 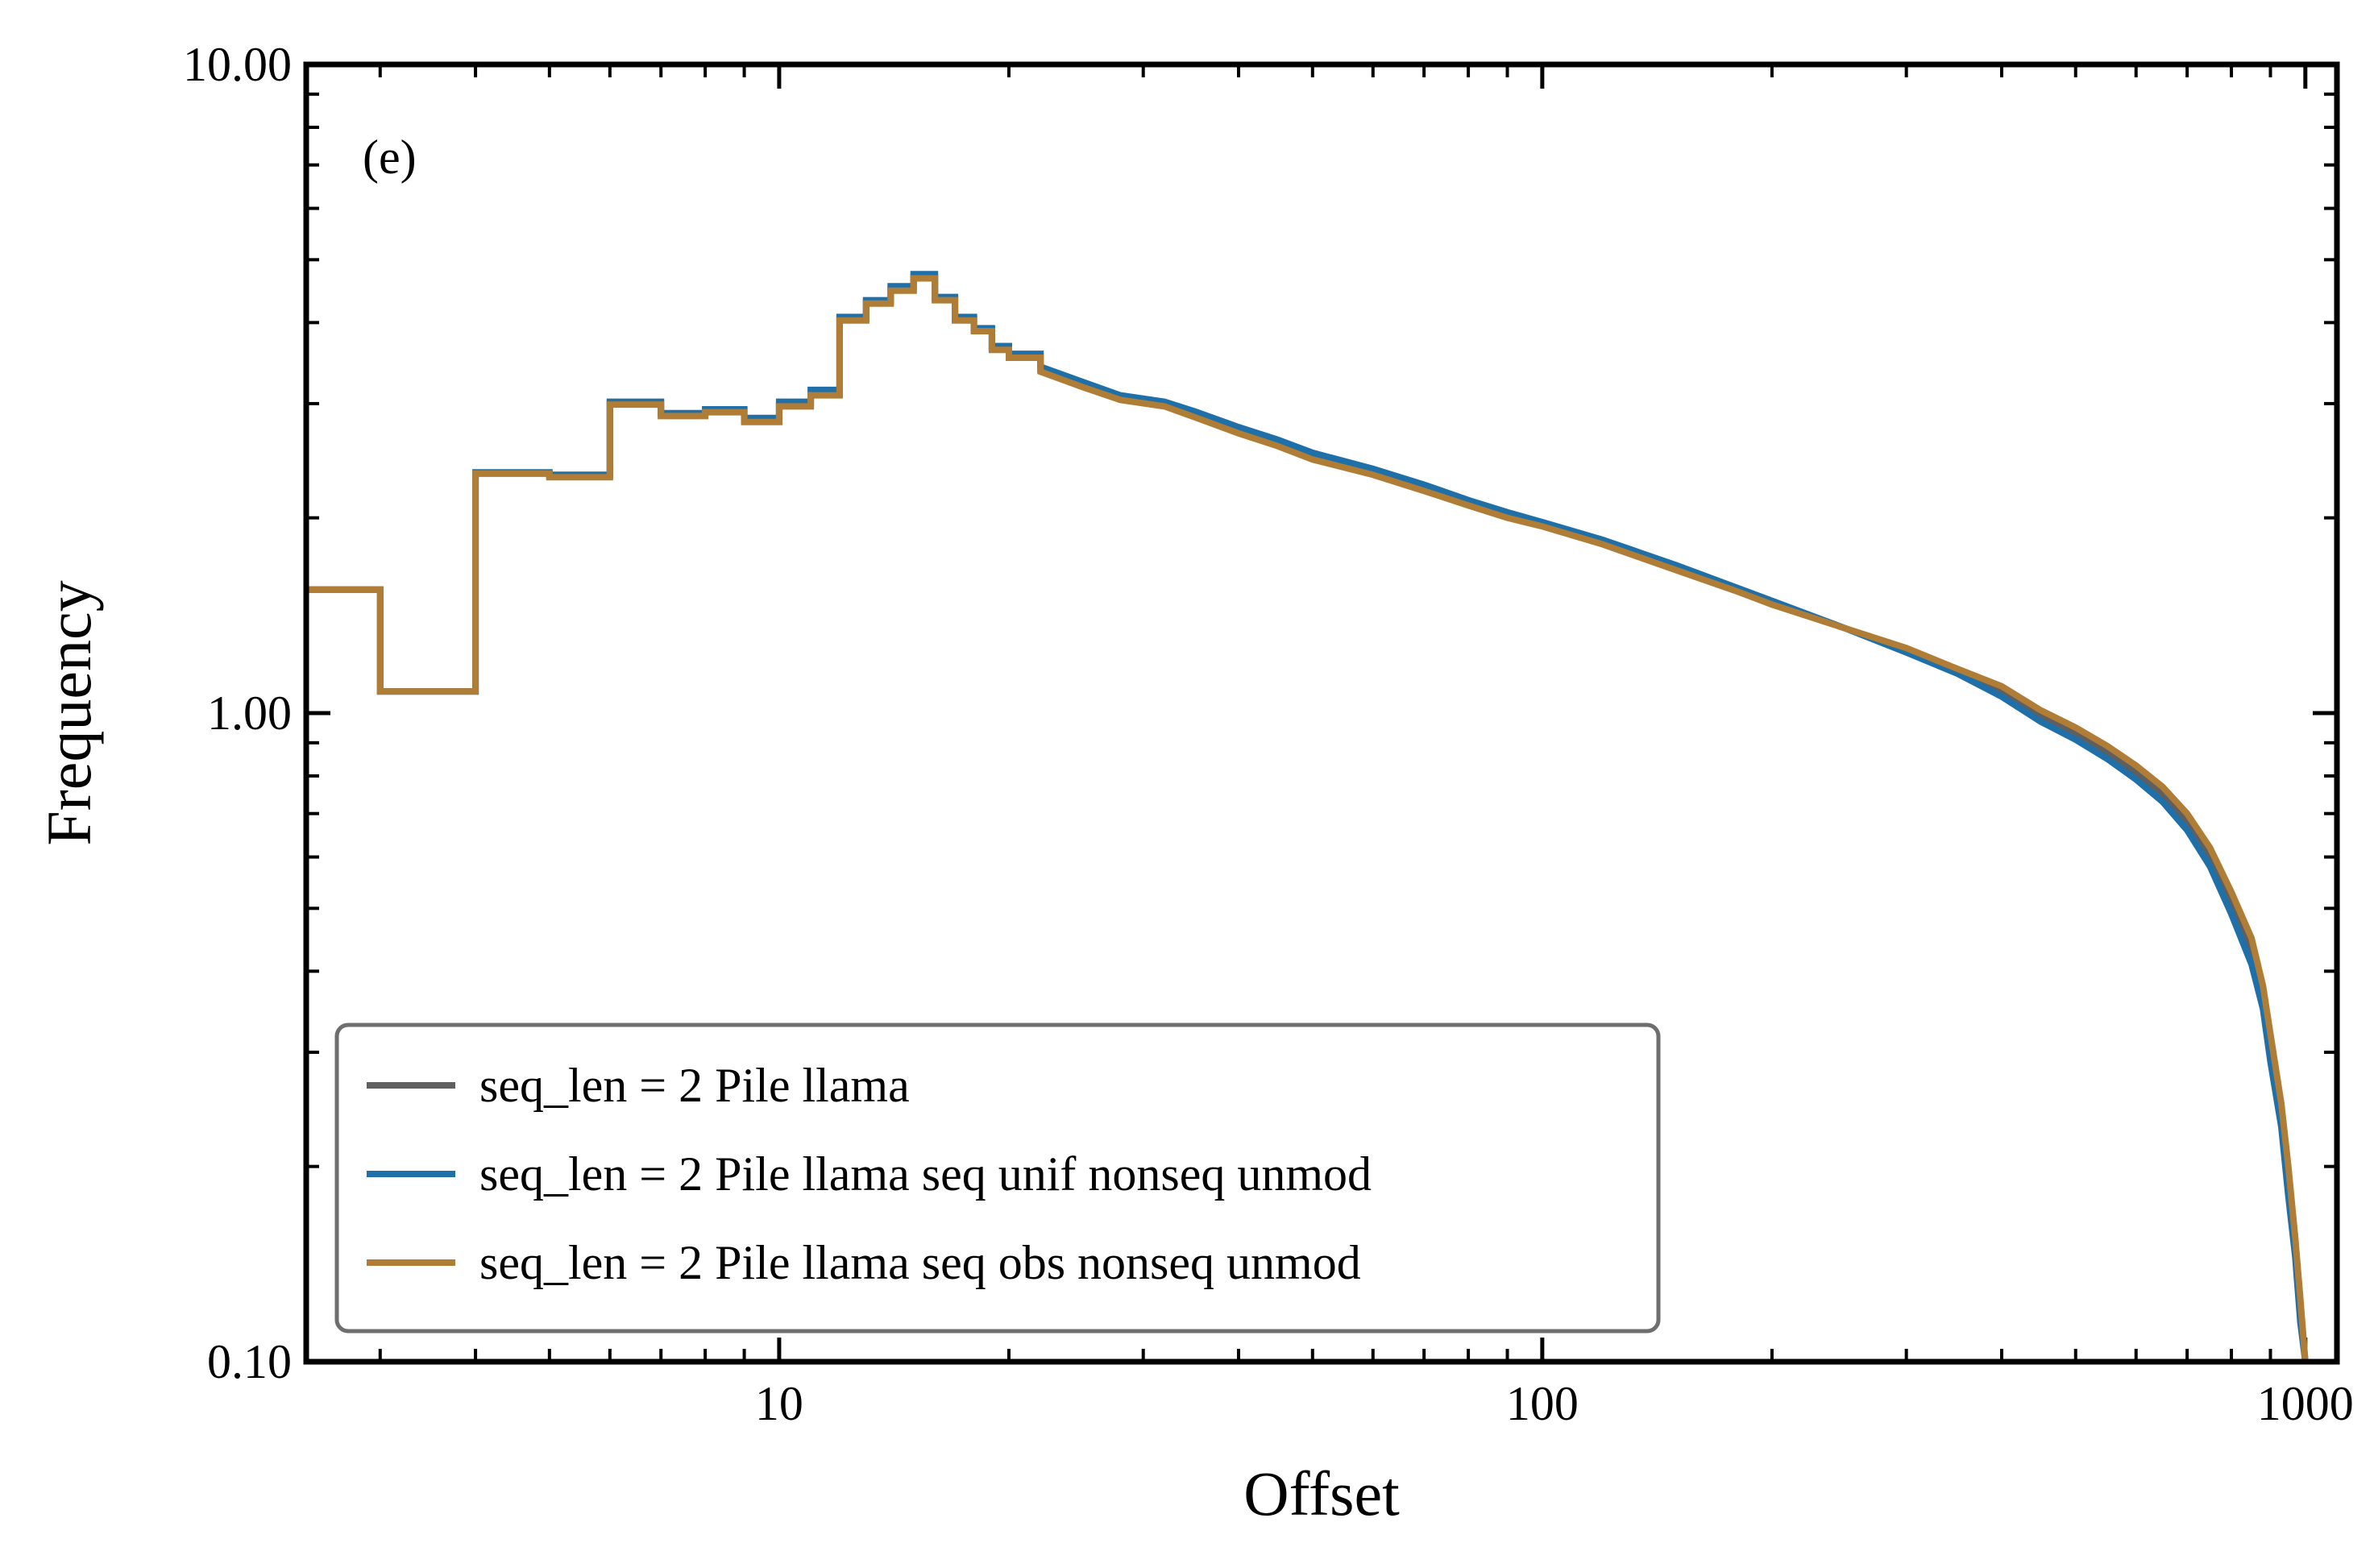 I want to click on y-axis-label: Frequency, so click(x=69, y=712).